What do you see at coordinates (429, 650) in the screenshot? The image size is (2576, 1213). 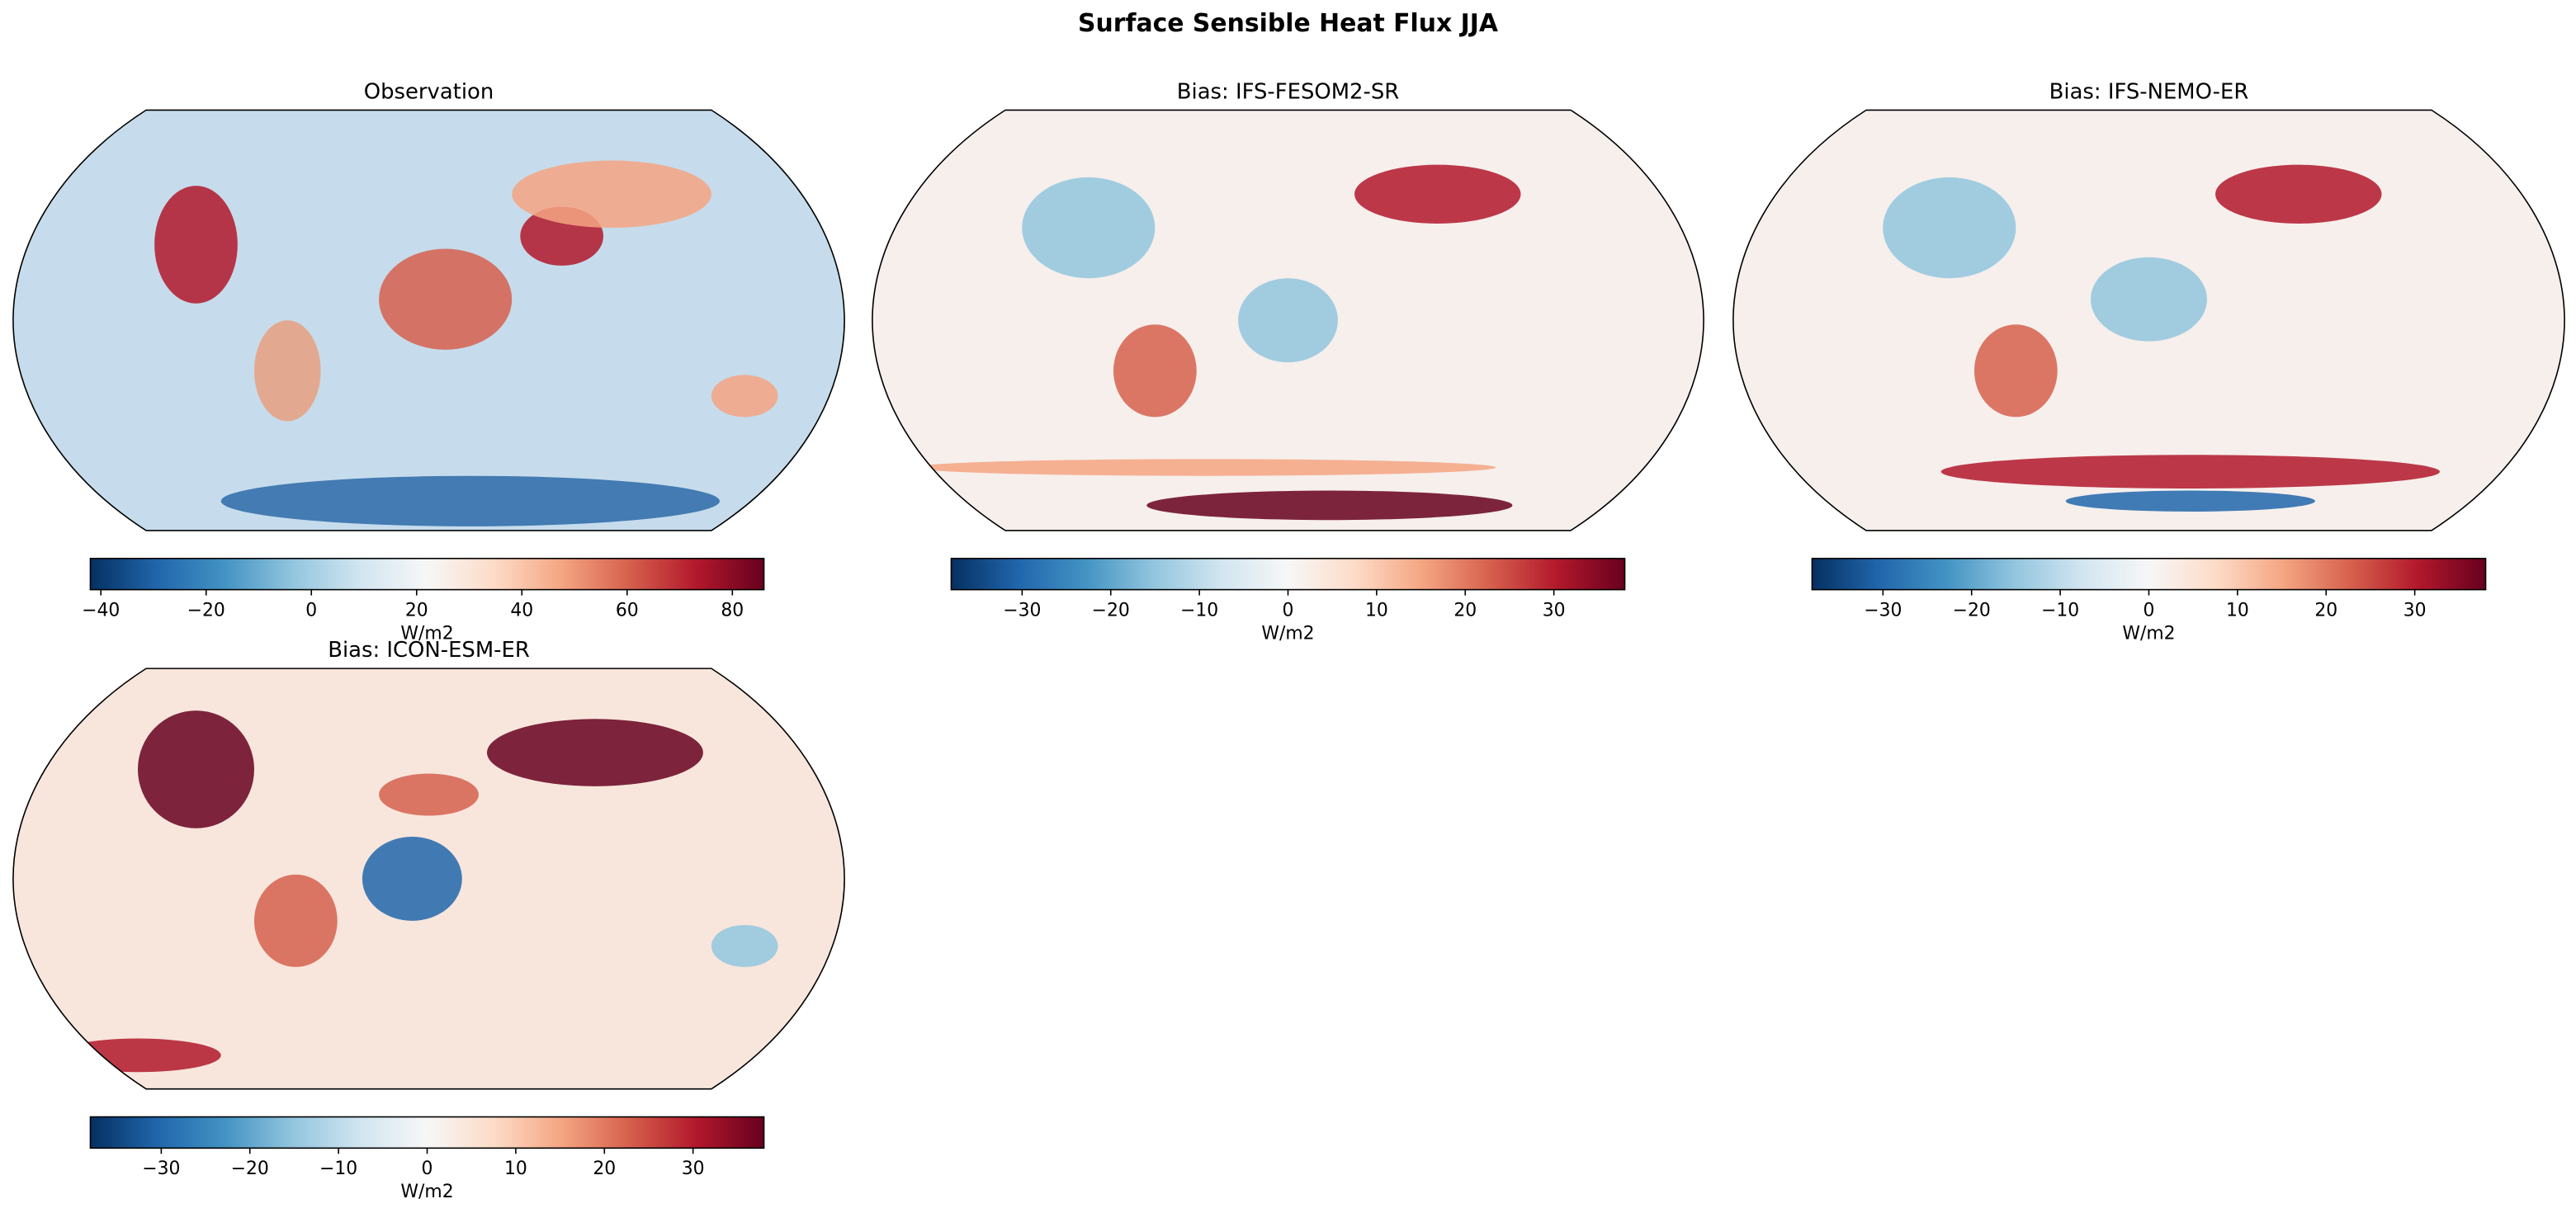 I see `panel-title: Bias: ICON-ESM-ER` at bounding box center [429, 650].